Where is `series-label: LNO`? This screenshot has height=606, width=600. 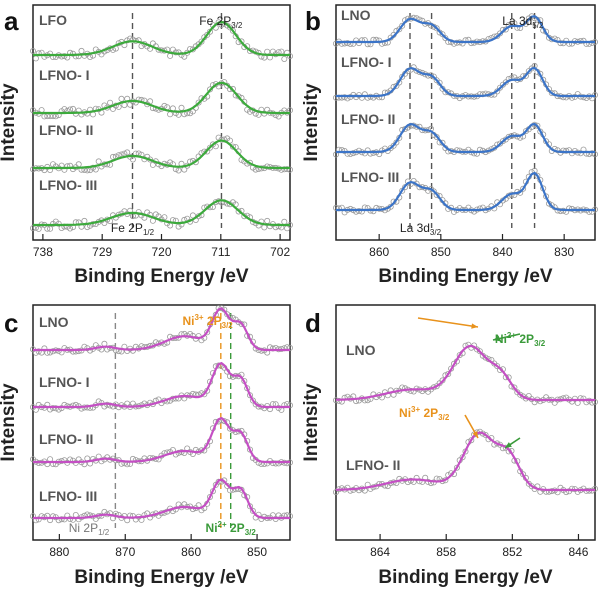
series-label: LNO is located at coordinates (361, 350).